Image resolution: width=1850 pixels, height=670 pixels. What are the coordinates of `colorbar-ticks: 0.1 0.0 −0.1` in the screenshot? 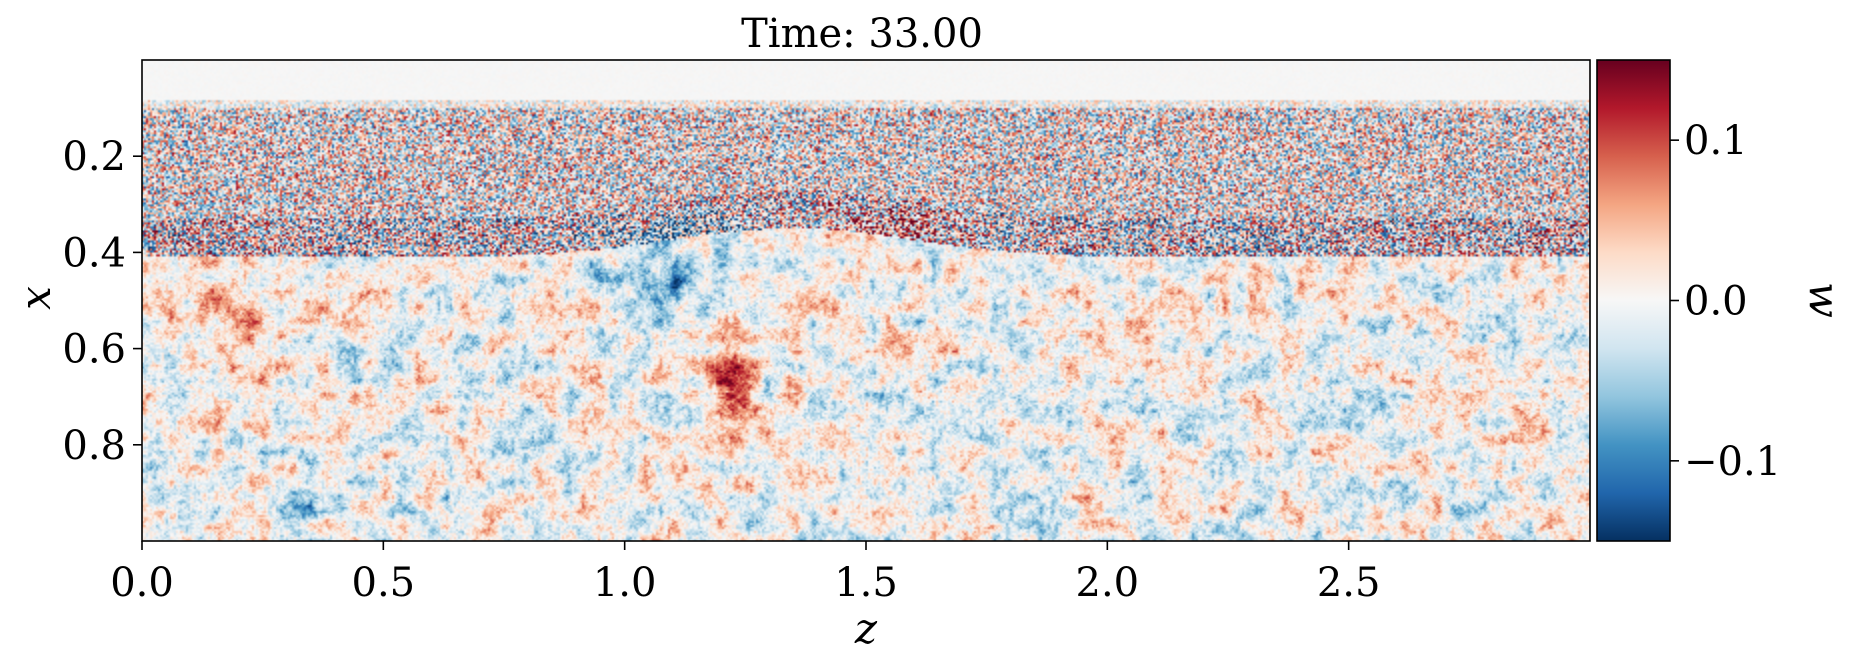 It's located at (1725, 301).